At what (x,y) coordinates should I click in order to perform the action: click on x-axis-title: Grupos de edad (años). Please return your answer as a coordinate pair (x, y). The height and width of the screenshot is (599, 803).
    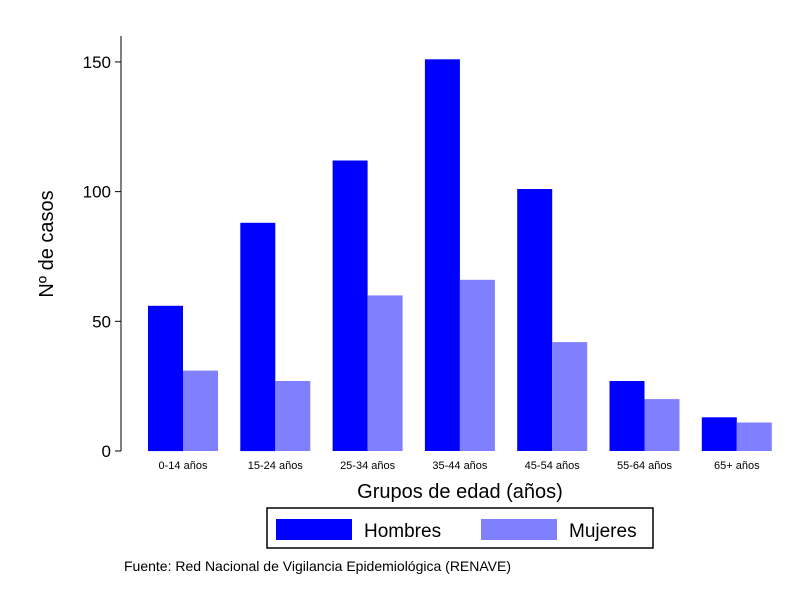
    Looking at the image, I should click on (460, 492).